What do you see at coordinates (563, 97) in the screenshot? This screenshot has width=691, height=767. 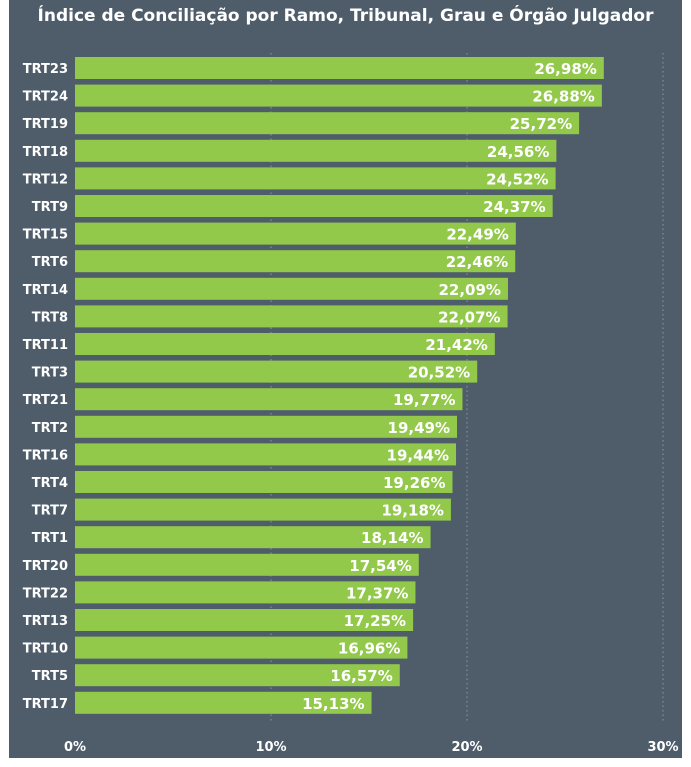 I see `data-label: 26,88%` at bounding box center [563, 97].